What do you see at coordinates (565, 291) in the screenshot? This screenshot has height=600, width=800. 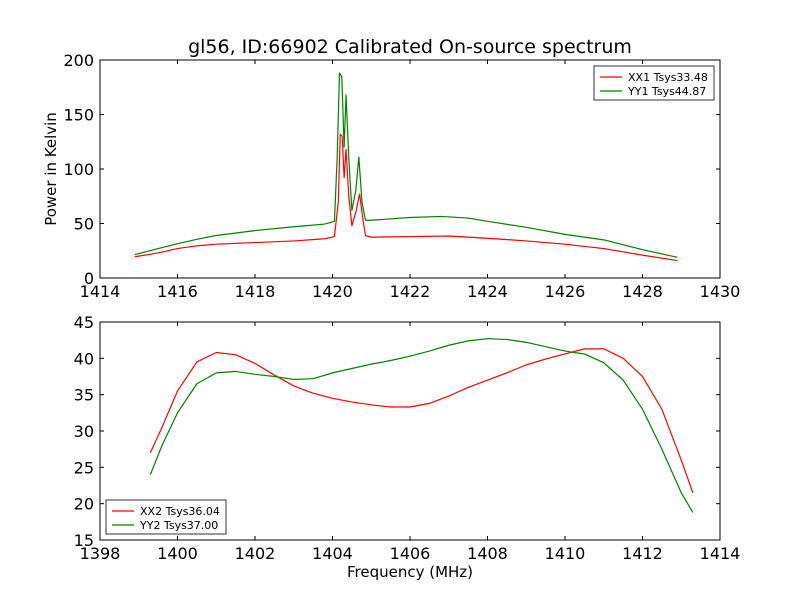 I see `x-tick-label: 1426` at bounding box center [565, 291].